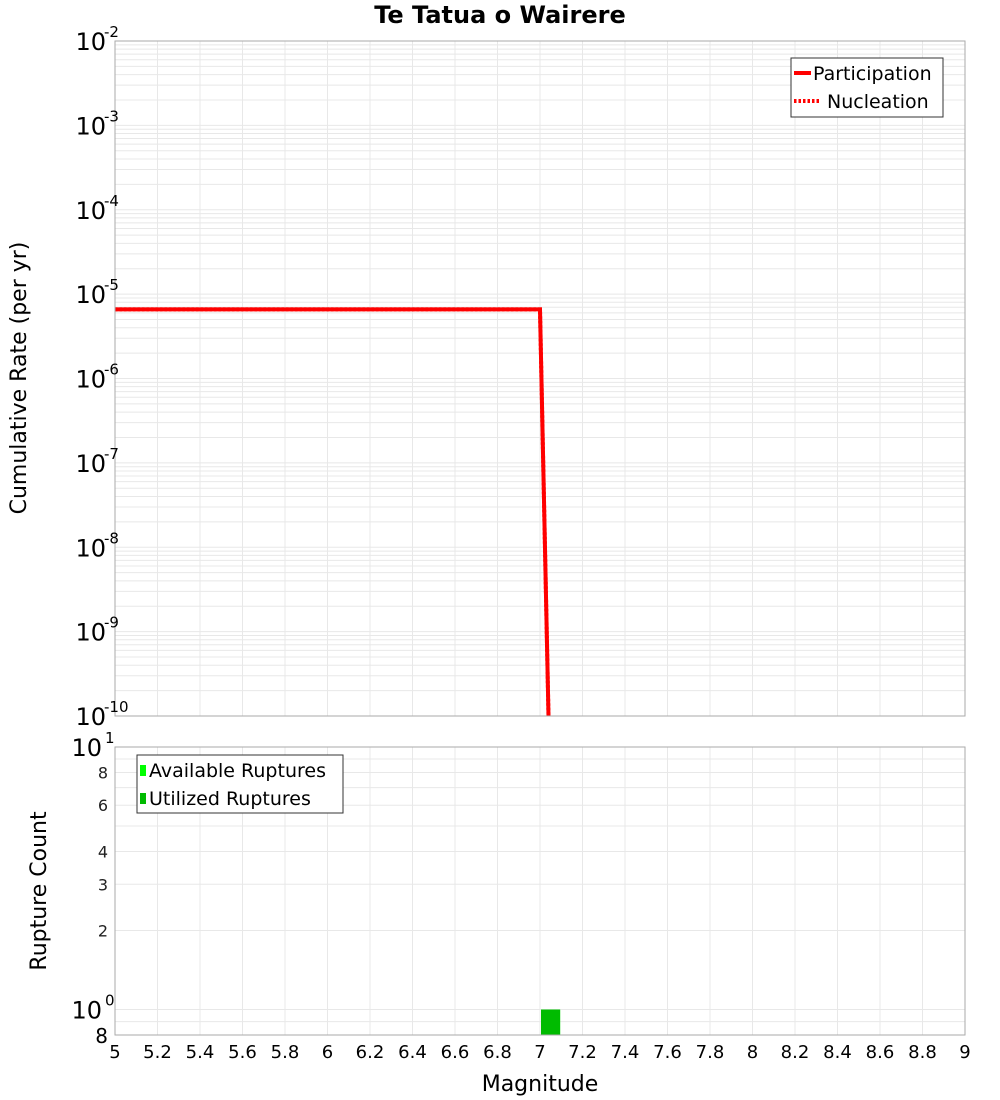 The height and width of the screenshot is (1100, 1000). What do you see at coordinates (39, 891) in the screenshot?
I see `bottom-y-axis-label: Rupture Count` at bounding box center [39, 891].